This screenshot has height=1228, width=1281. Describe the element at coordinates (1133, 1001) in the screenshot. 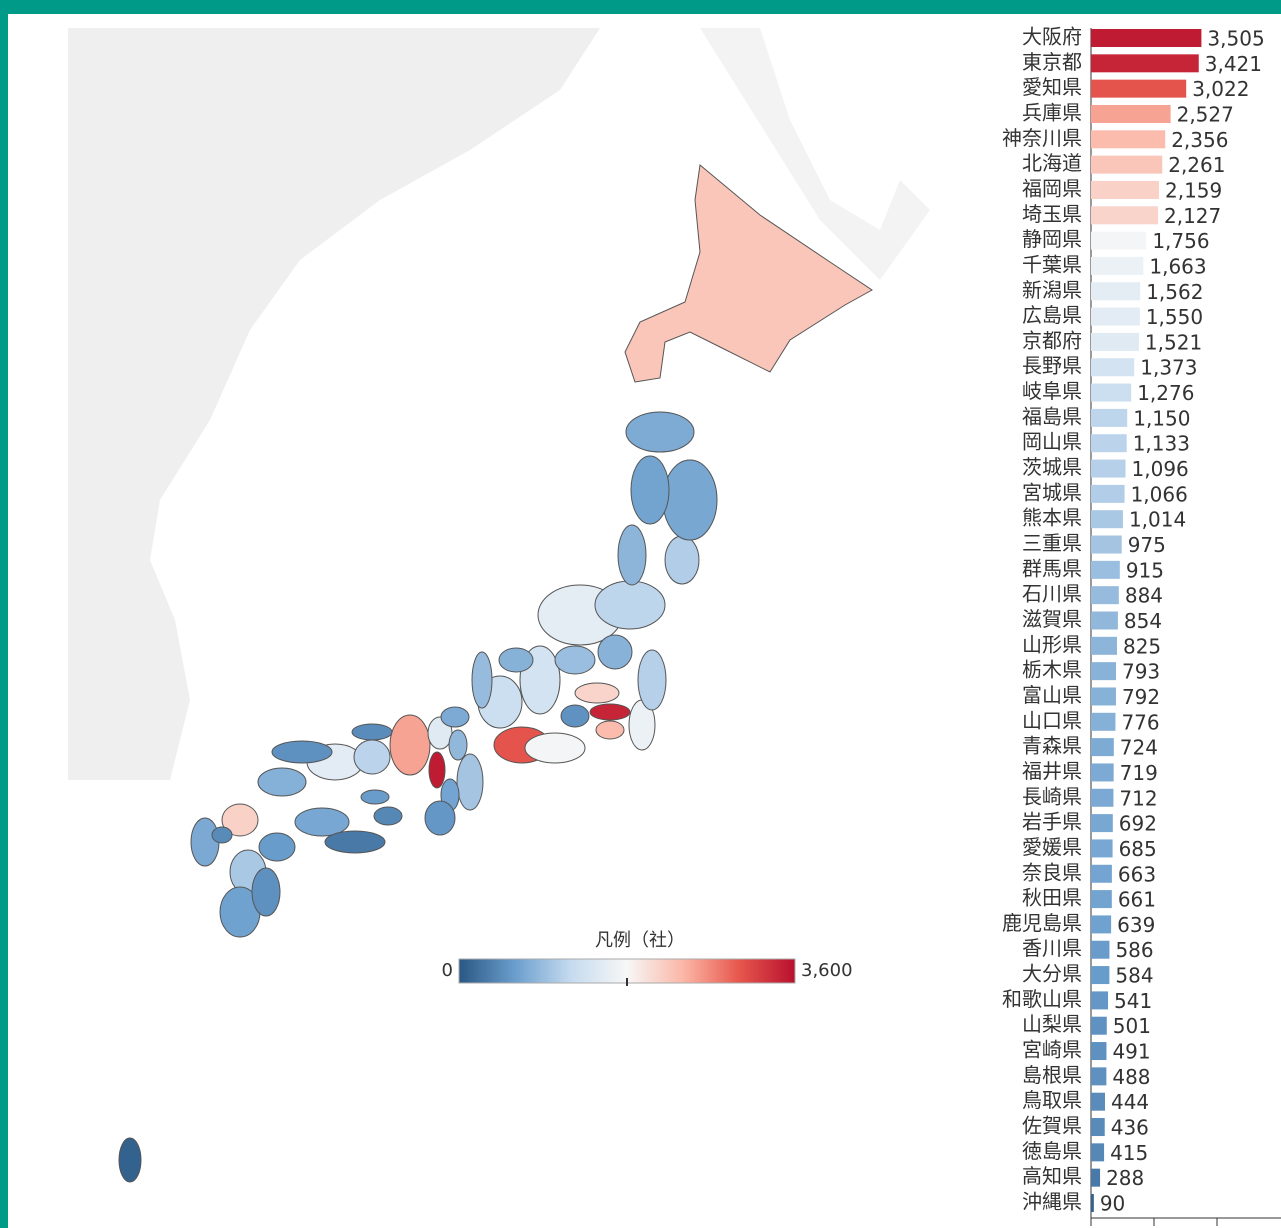

I see `value-label: 541` at that location.